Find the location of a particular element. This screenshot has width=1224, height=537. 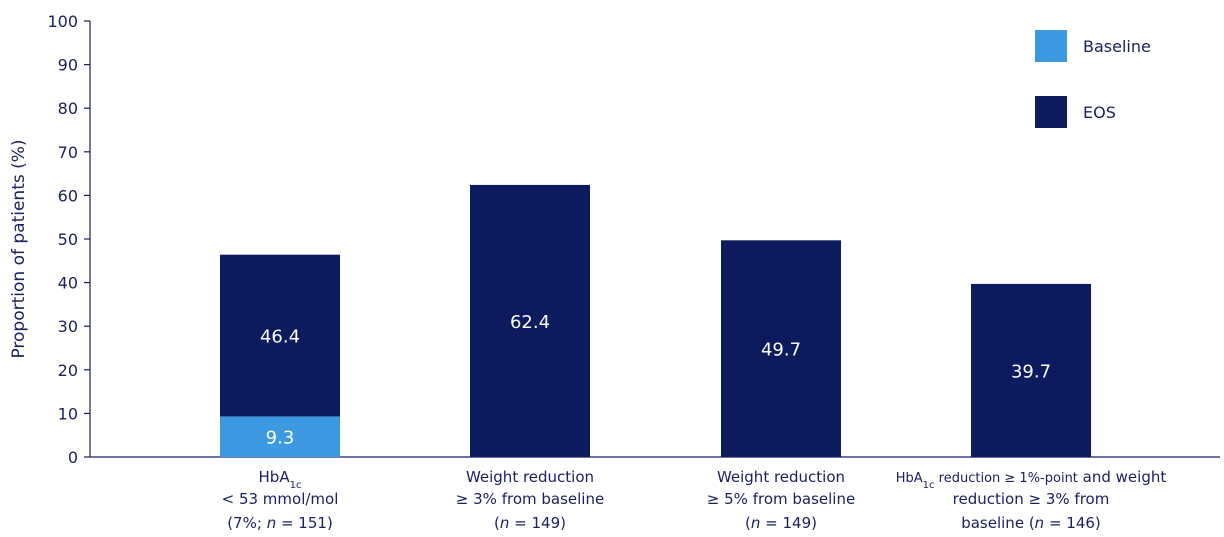

category-label-2-line-0: Weight reduction is located at coordinates (781, 477).